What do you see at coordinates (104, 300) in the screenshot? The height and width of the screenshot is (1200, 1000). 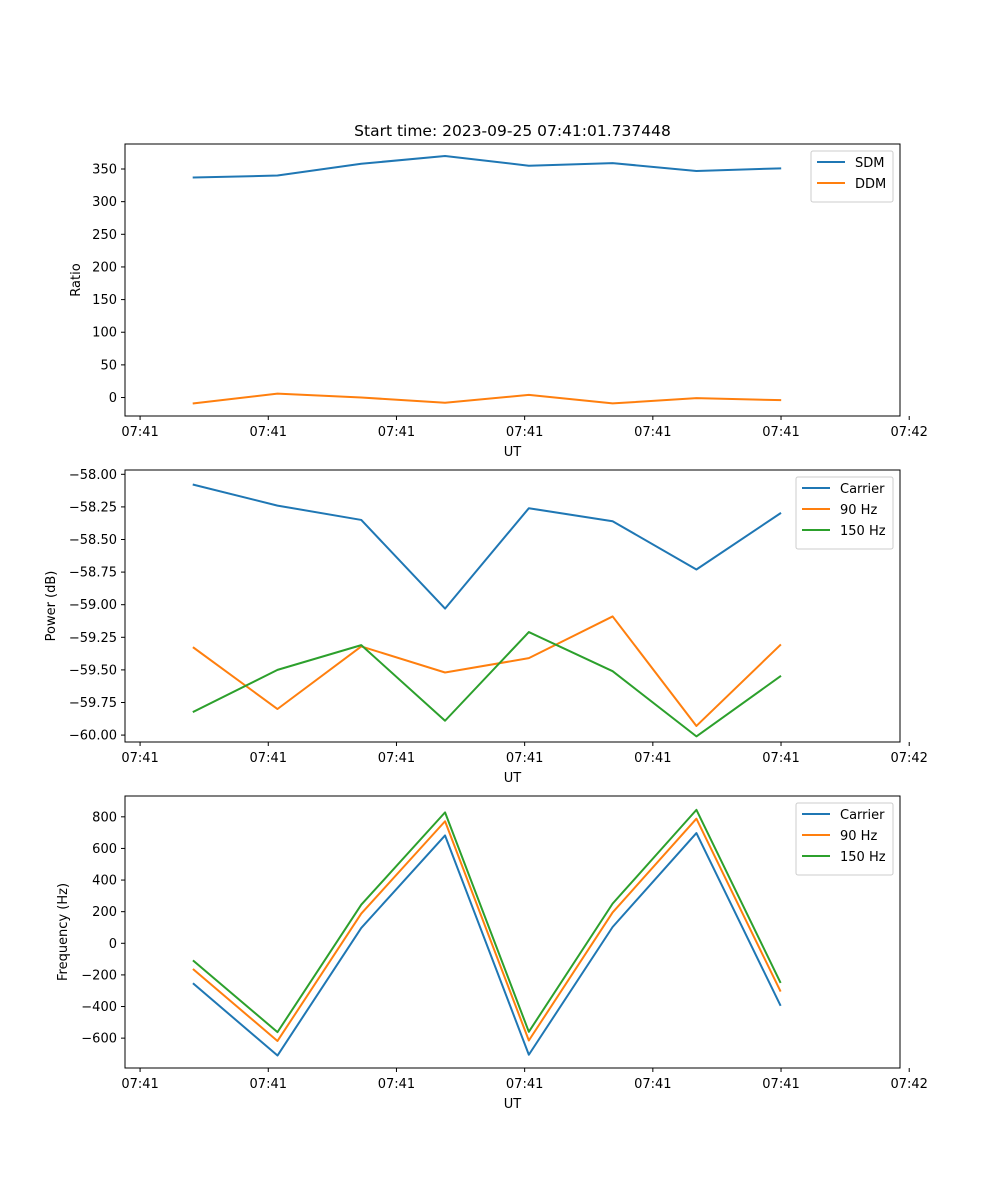 I see `y-tick-label: 150` at bounding box center [104, 300].